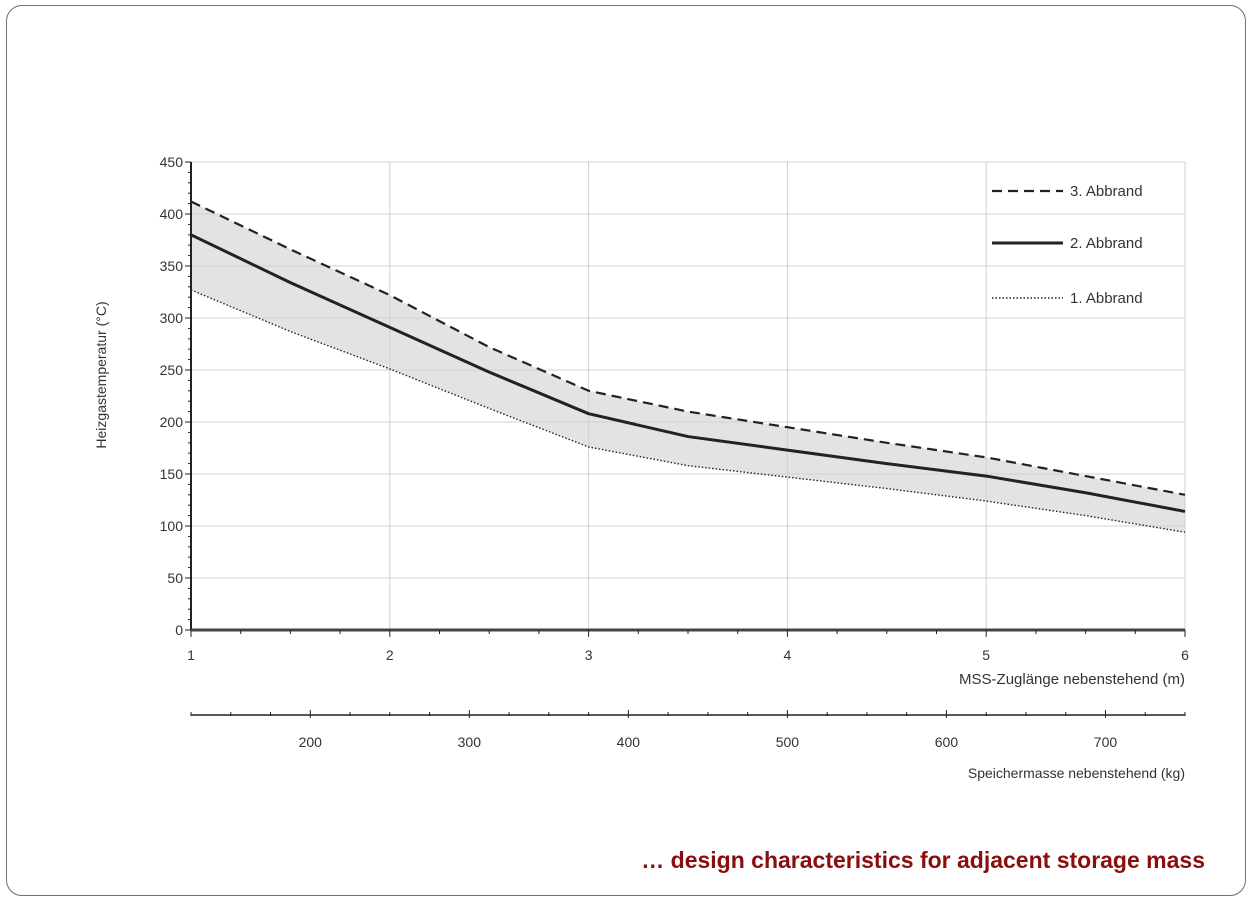  I want to click on legend-label: 1. Abbrand, so click(1106, 298).